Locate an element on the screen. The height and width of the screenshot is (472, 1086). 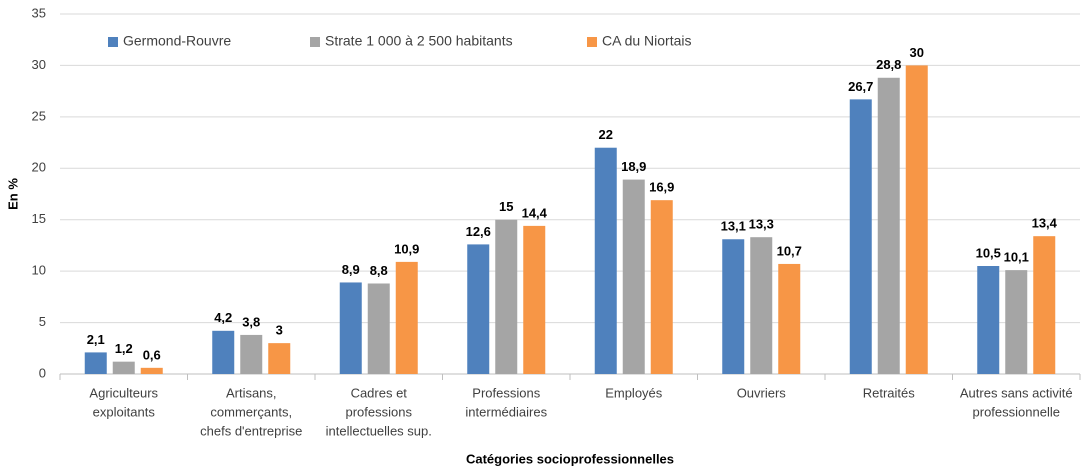
value-label: 28,8 is located at coordinates (888, 64).